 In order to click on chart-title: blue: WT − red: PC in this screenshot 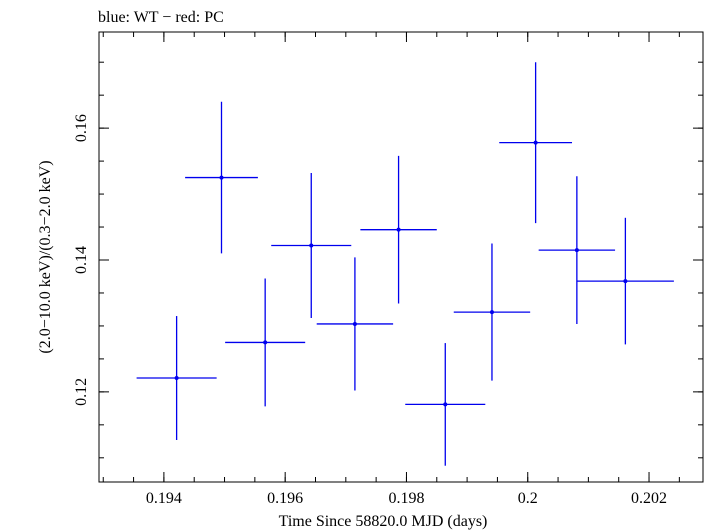, I will do `click(161, 17)`.